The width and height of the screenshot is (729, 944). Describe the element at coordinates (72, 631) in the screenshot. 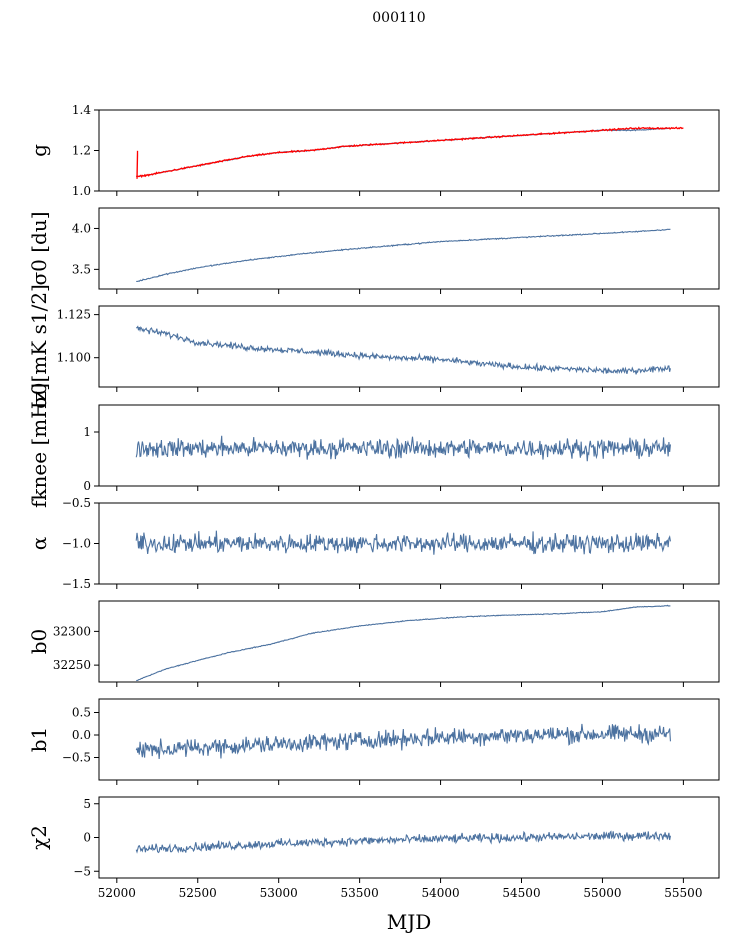

I see `y-tick-label: 32300` at that location.